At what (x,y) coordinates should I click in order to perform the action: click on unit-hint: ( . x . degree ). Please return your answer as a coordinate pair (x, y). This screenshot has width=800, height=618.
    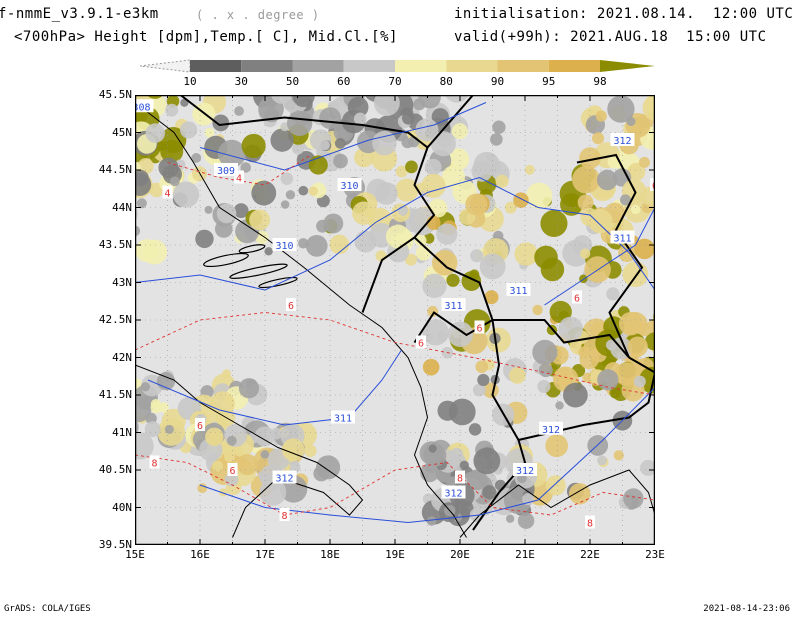
    Looking at the image, I should click on (258, 15).